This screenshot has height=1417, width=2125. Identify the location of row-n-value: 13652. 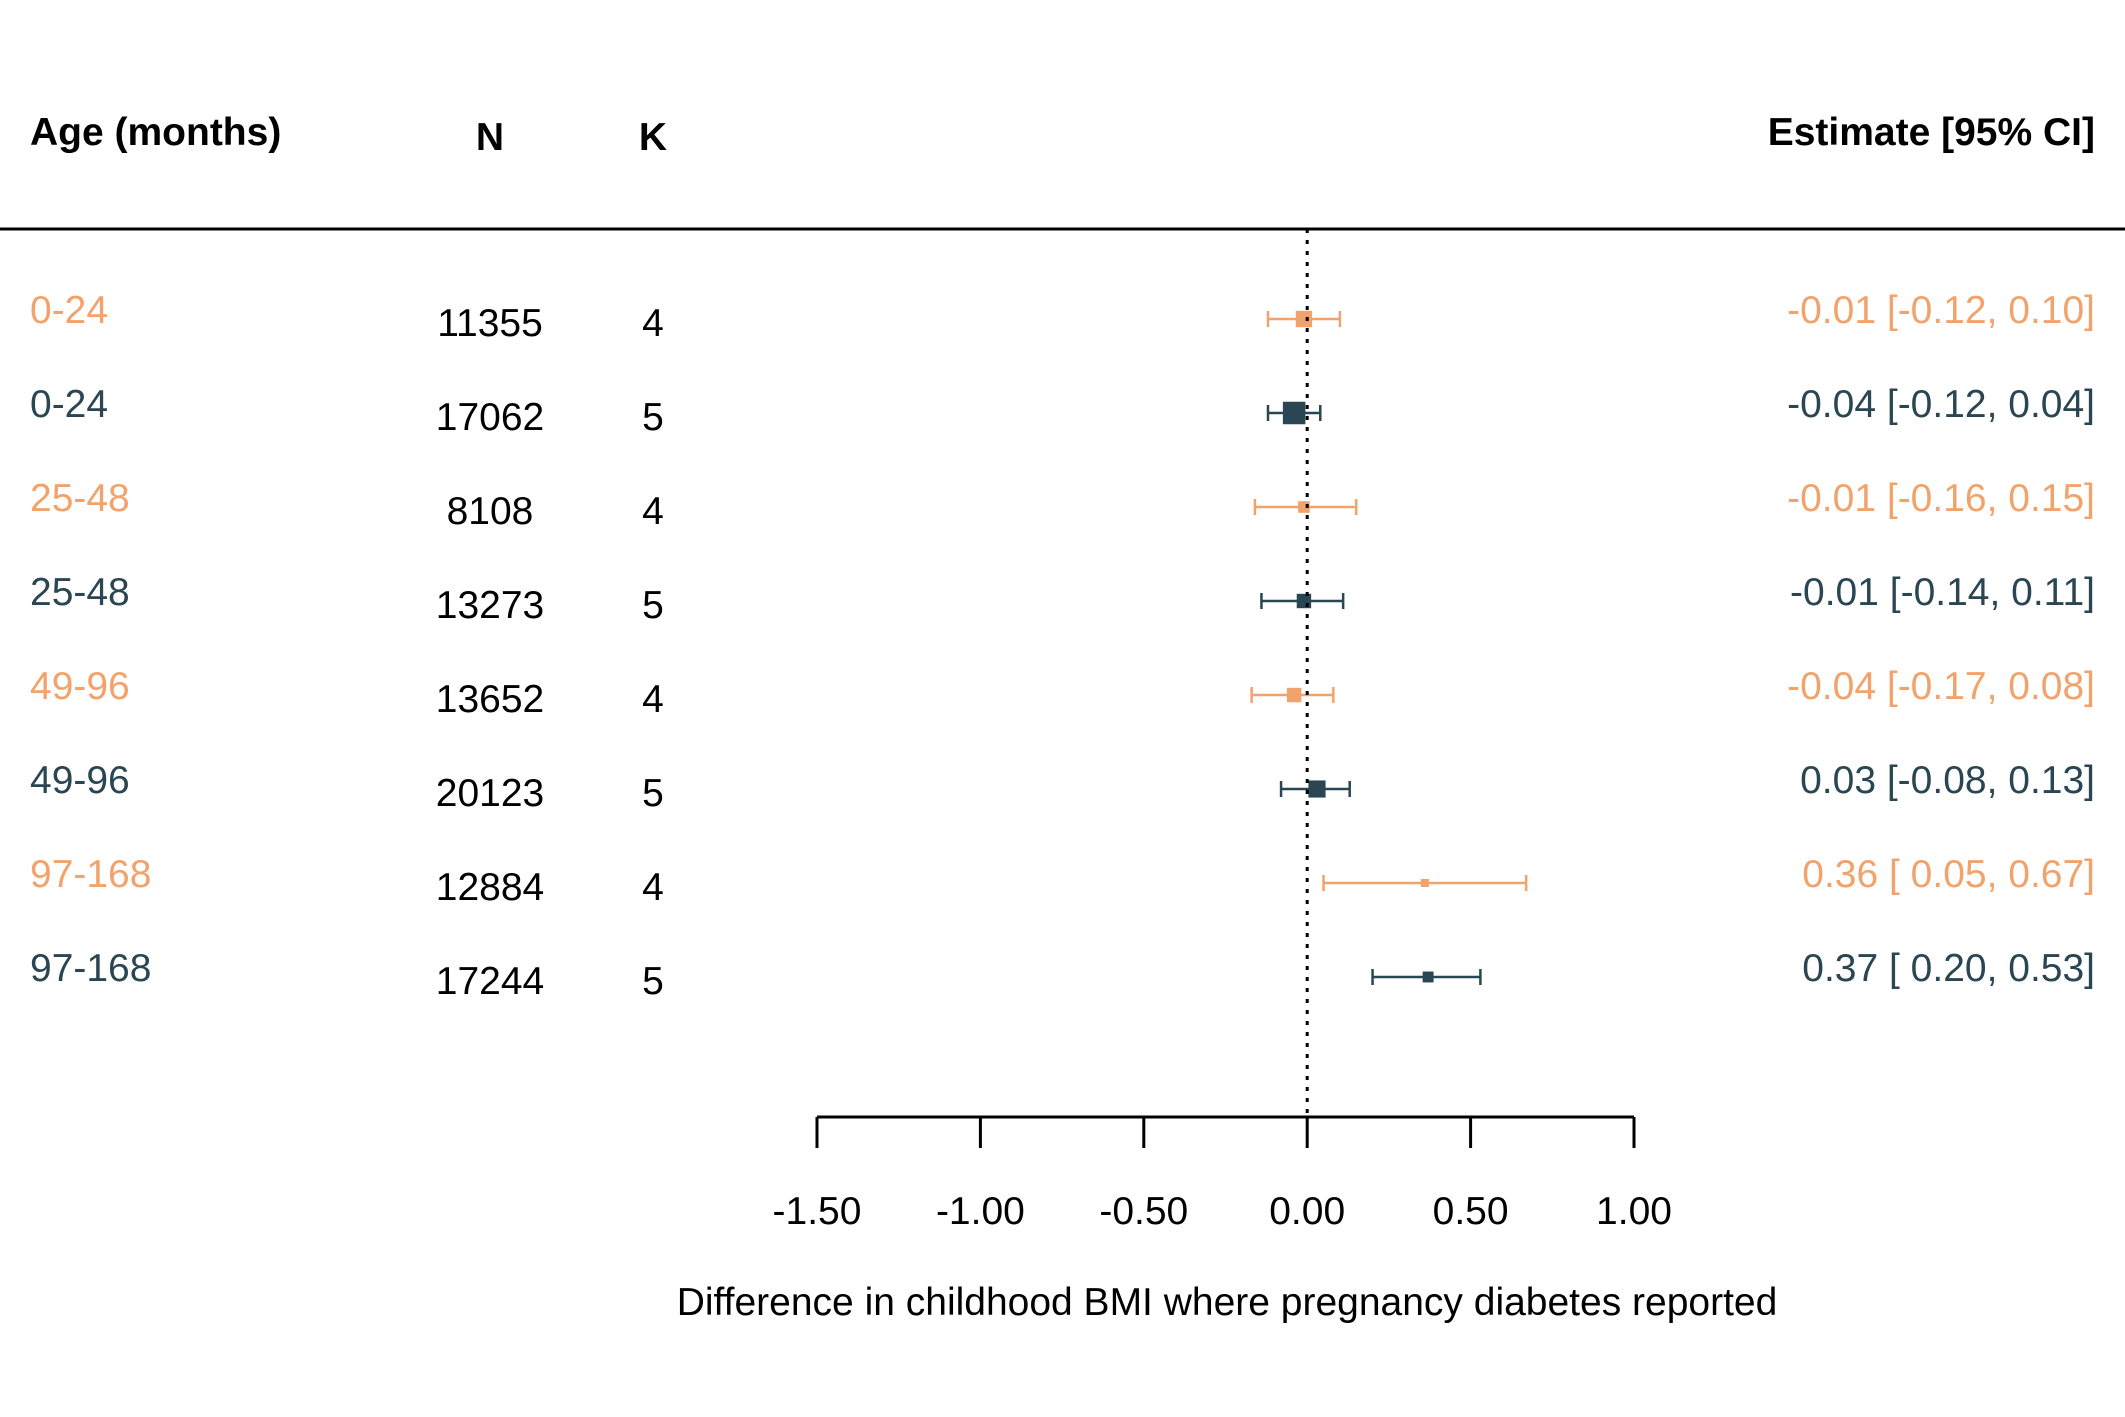
(490, 699).